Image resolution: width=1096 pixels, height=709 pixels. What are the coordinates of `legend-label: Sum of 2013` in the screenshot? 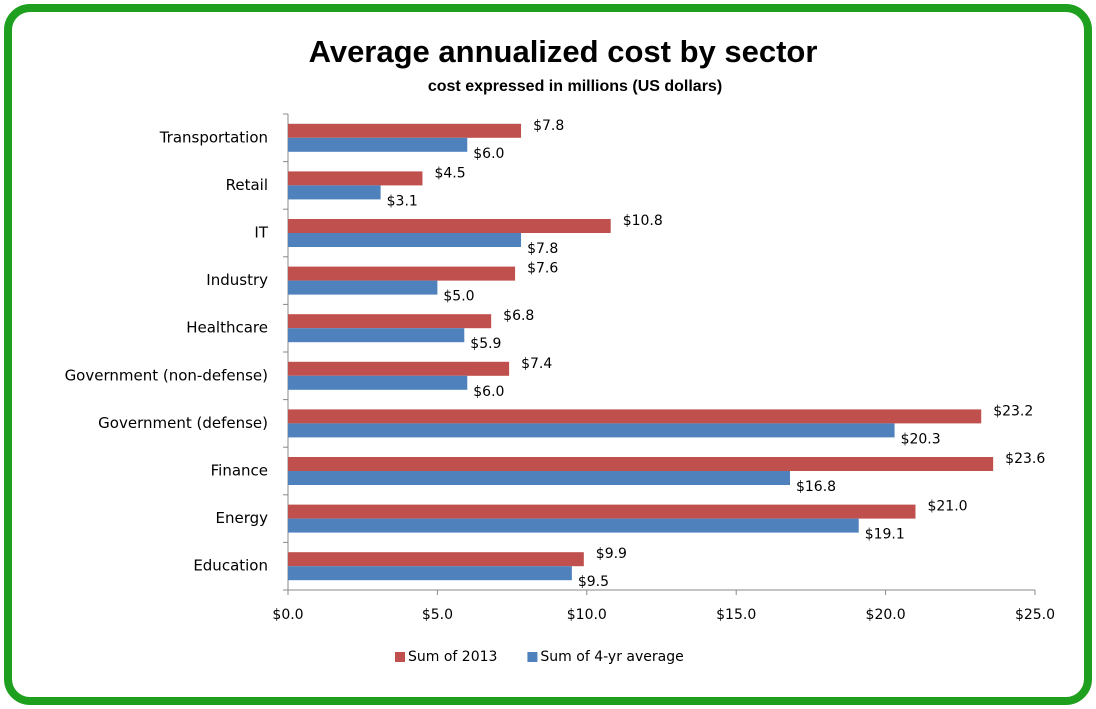 It's located at (452, 657).